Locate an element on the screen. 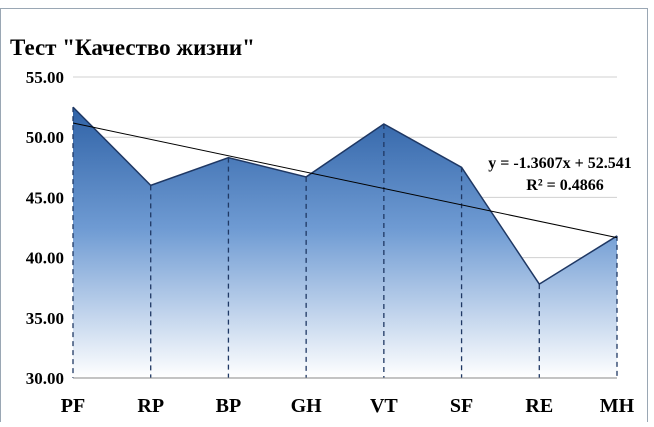 This screenshot has width=654, height=427. chart-title: Тест "Качество жизни" is located at coordinates (132, 47).